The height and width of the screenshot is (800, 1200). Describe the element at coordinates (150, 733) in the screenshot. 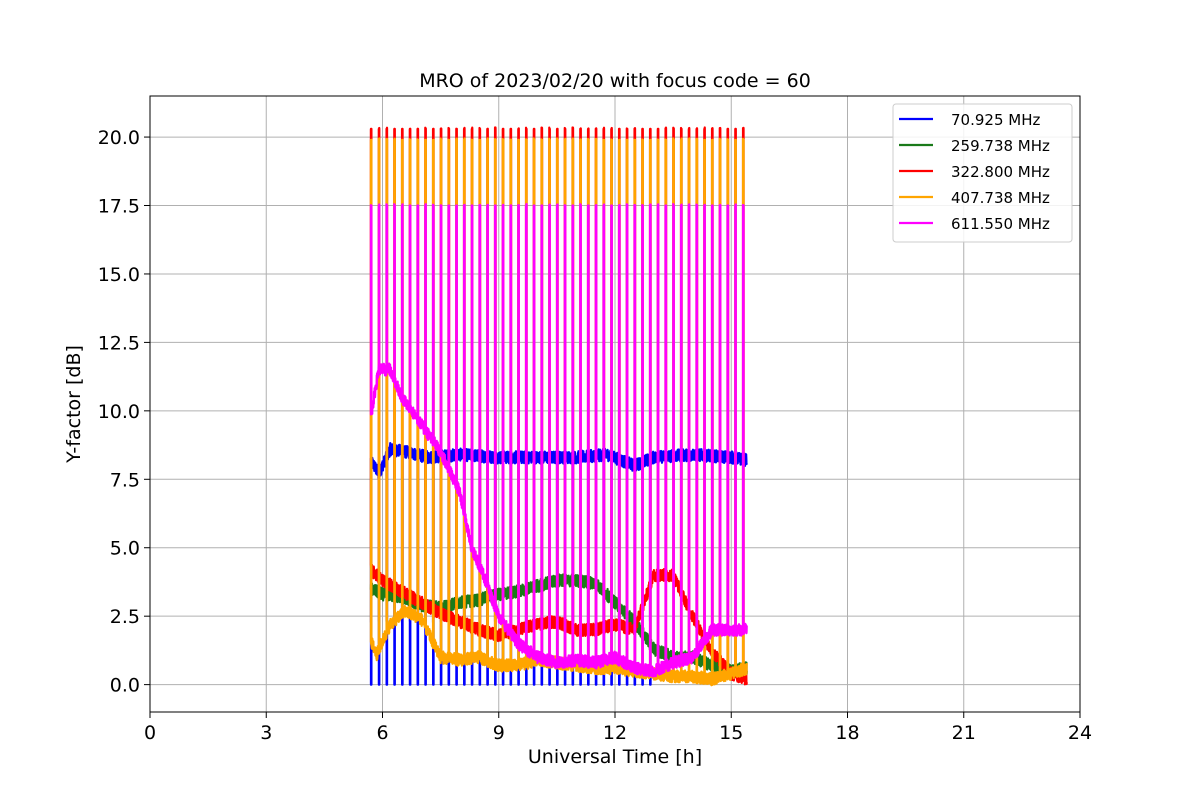

I see `x-tick-label: 0` at that location.